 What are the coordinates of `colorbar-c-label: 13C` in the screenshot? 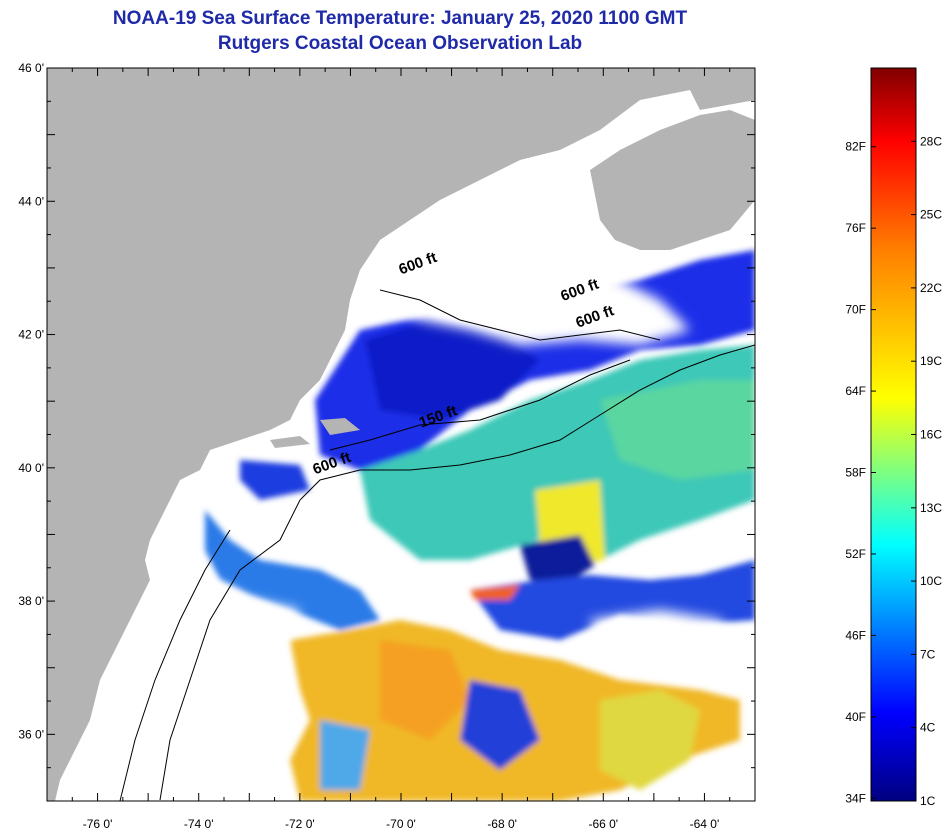 It's located at (931, 508).